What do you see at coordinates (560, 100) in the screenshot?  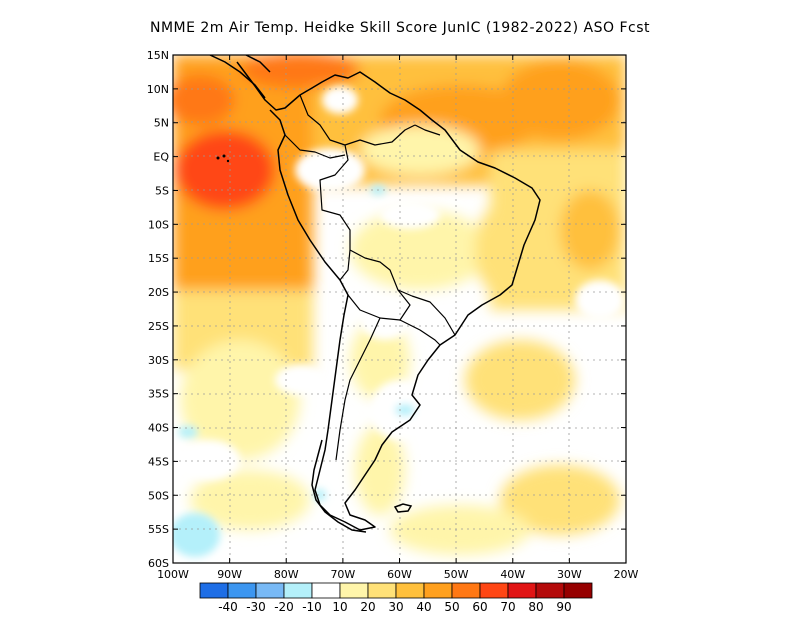 I see `shade-orange-east` at bounding box center [560, 100].